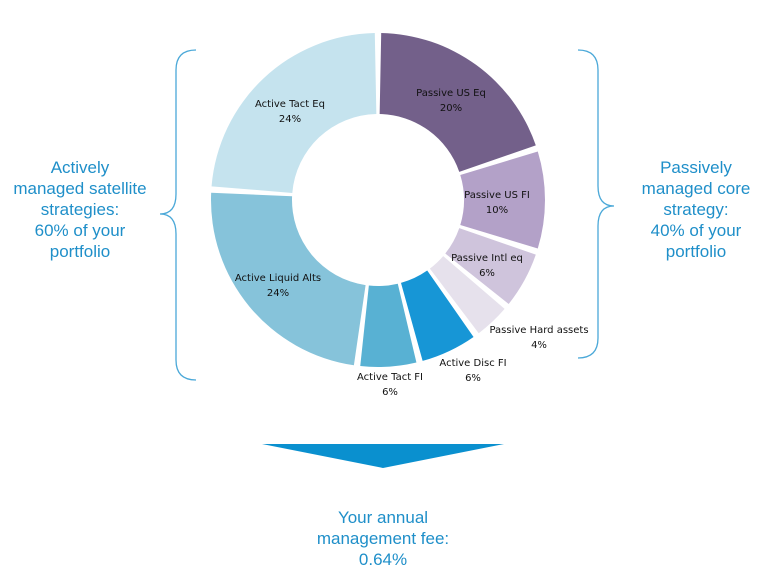 The height and width of the screenshot is (573, 776). I want to click on slice-active-disc-fi, so click(437, 315).